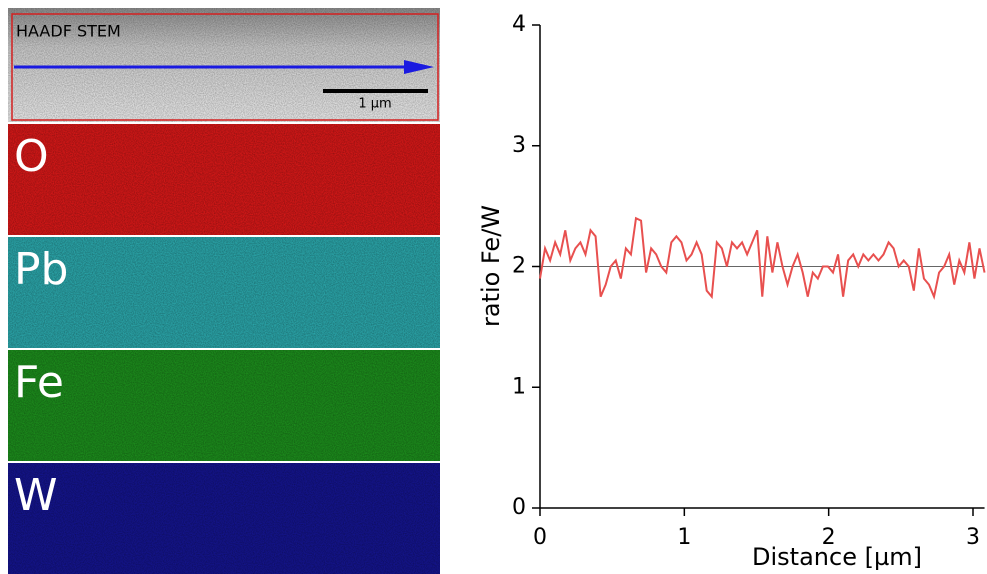 The width and height of the screenshot is (987, 574). Describe the element at coordinates (973, 537) in the screenshot. I see `x-tick-label: 3` at that location.